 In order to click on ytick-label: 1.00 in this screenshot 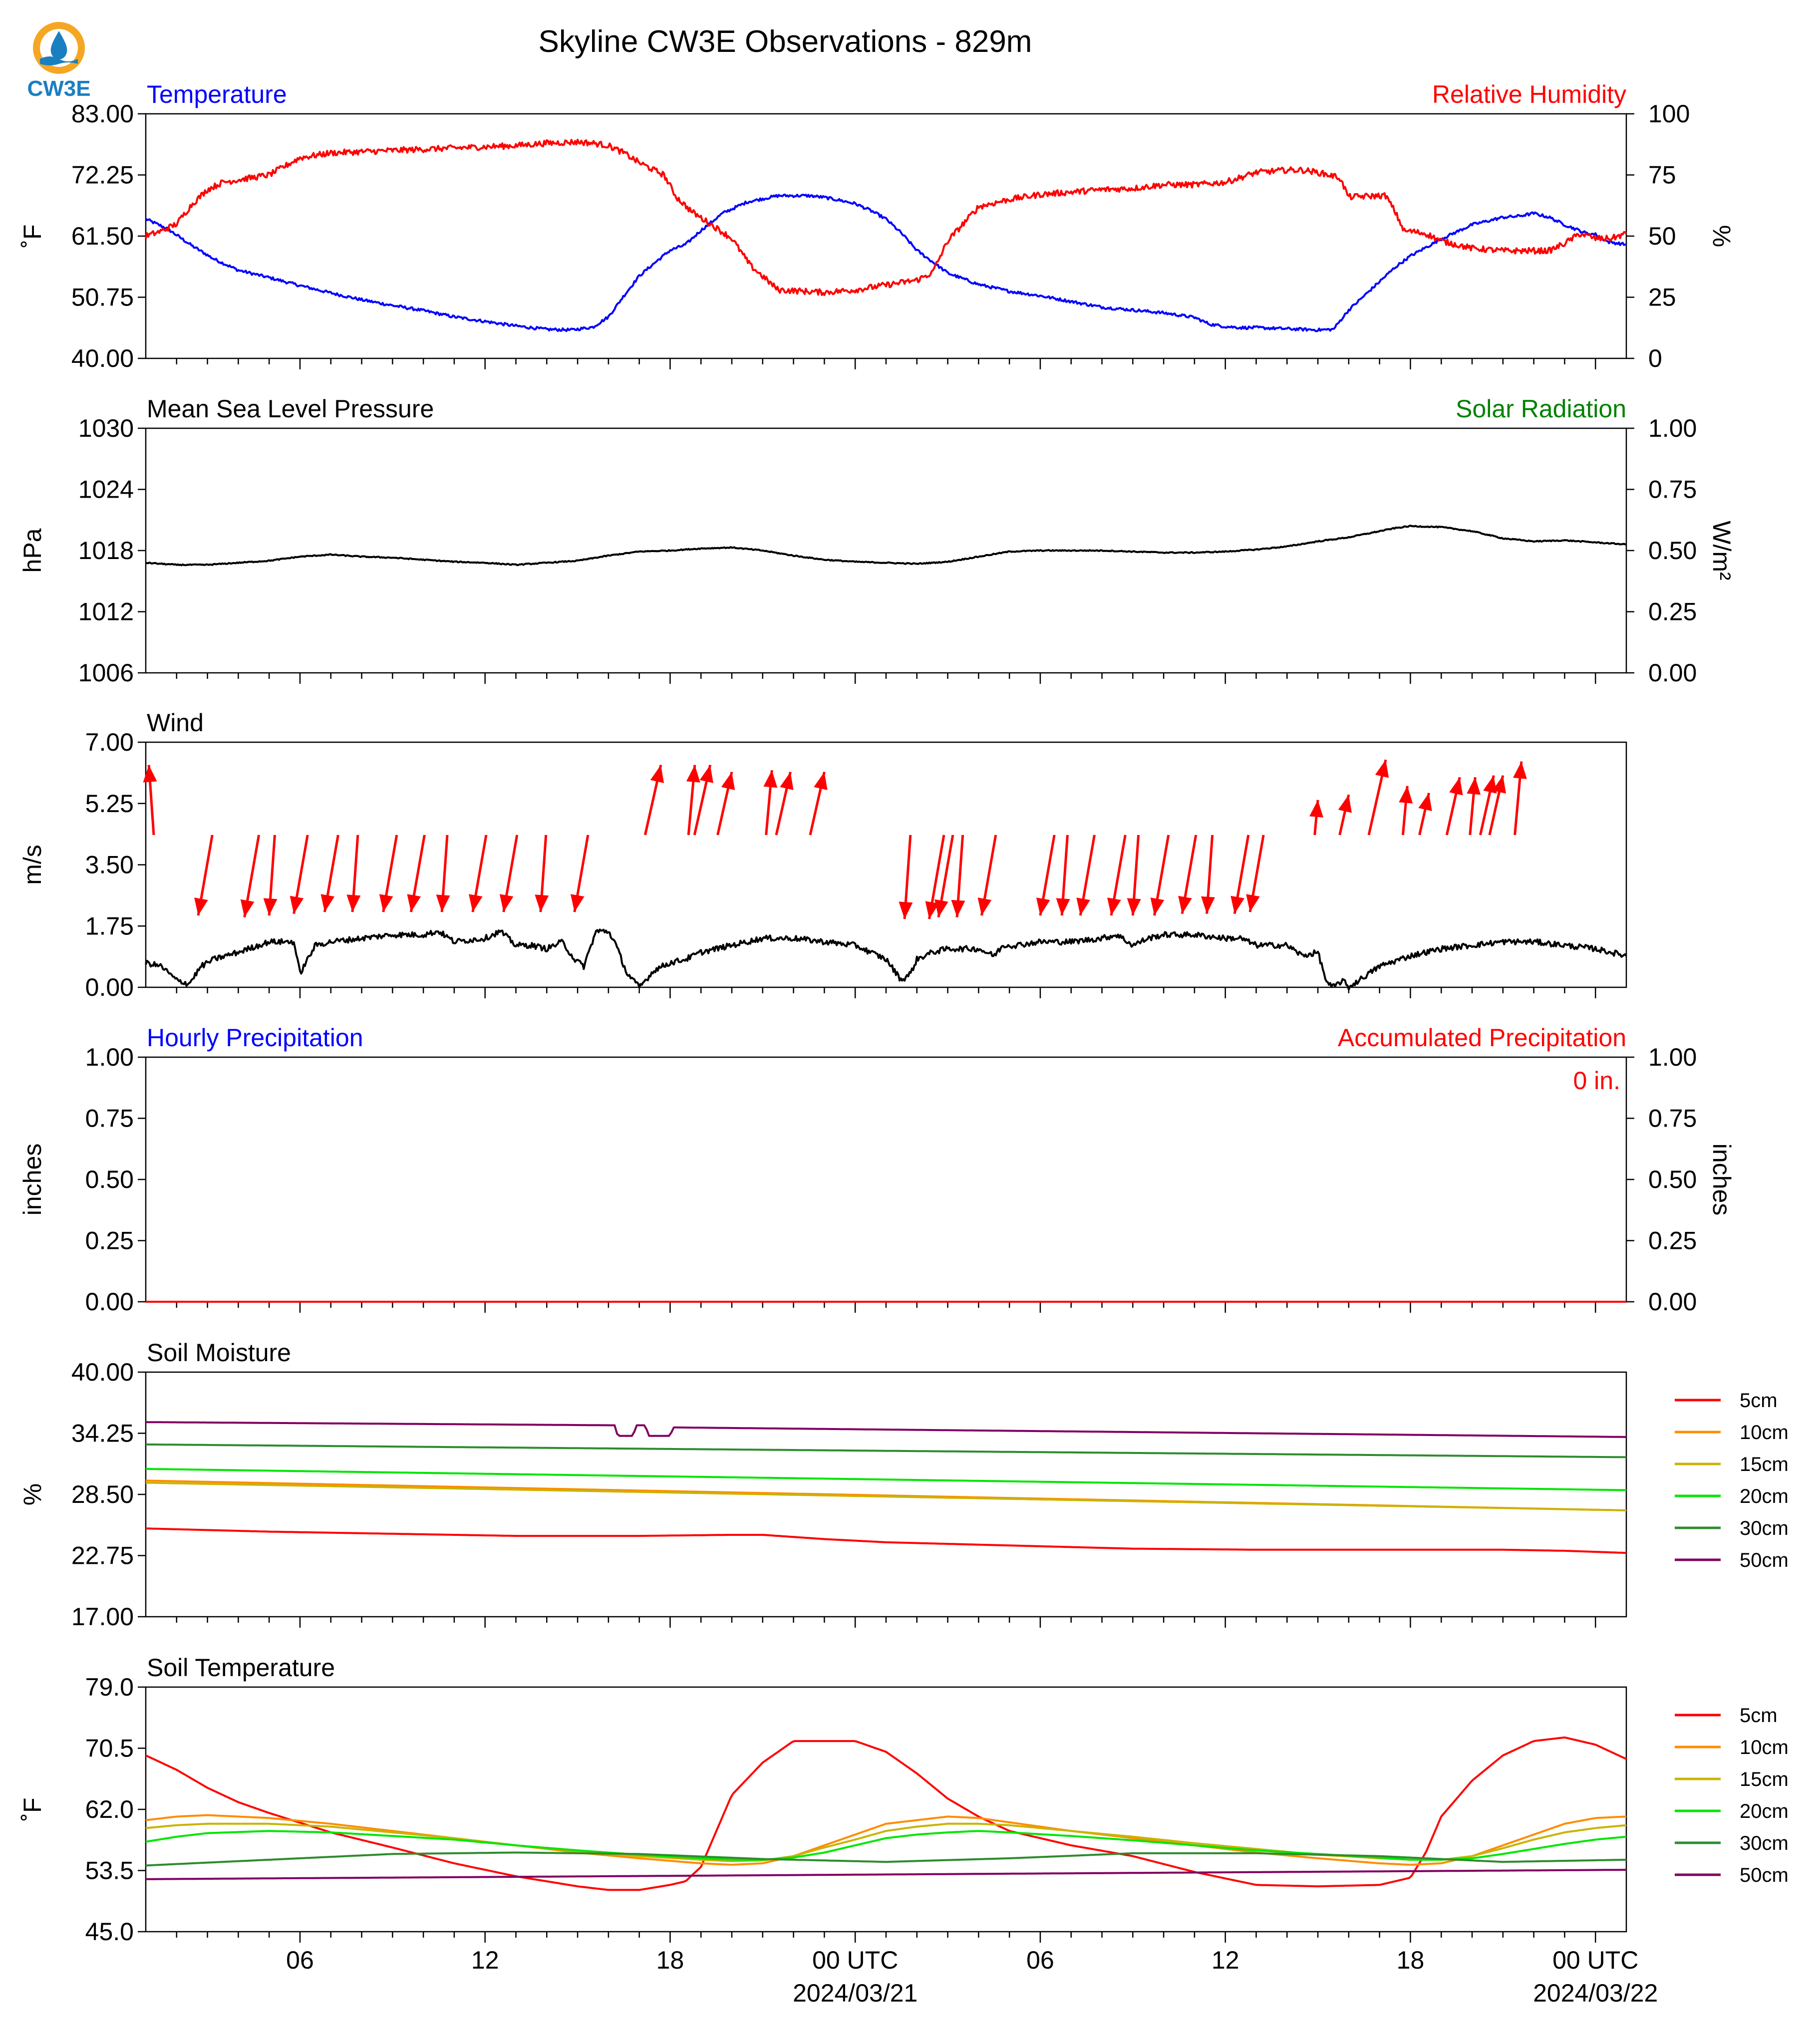, I will do `click(109, 1057)`.